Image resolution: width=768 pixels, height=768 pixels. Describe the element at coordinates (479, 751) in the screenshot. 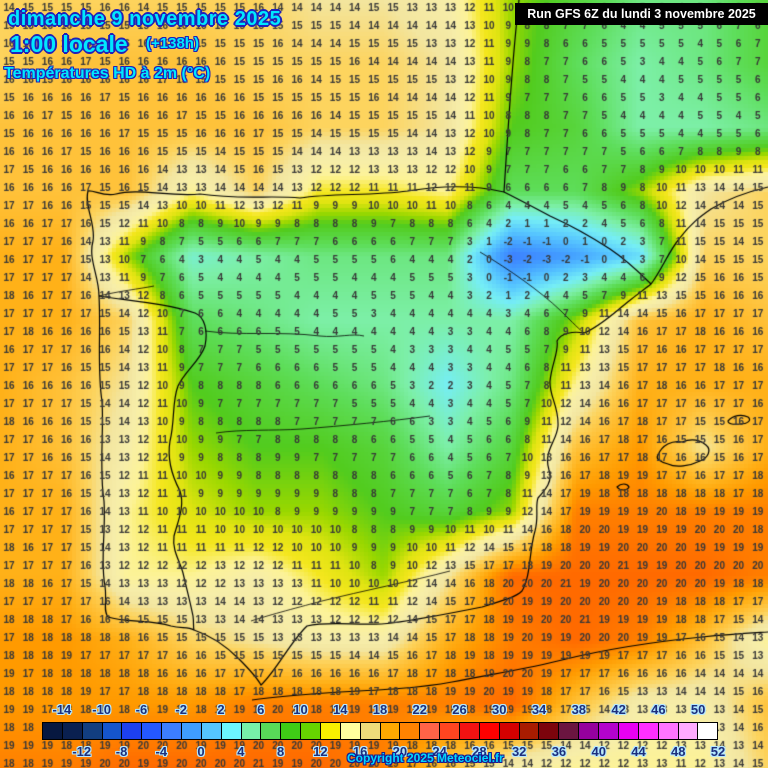

I see `scale-label: 28` at that location.